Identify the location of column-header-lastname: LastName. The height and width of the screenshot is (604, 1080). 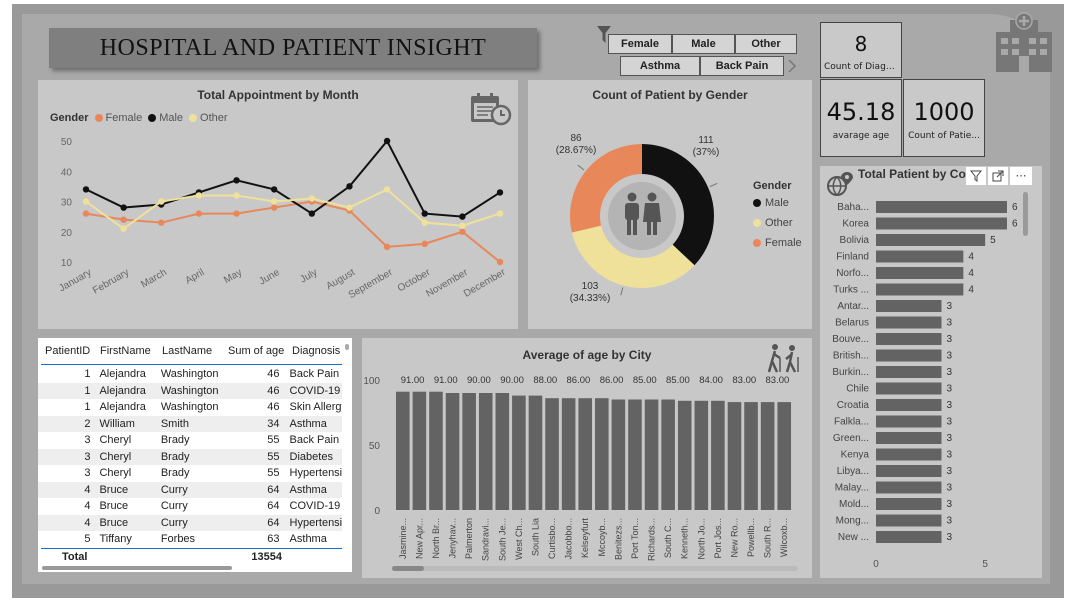
(187, 351).